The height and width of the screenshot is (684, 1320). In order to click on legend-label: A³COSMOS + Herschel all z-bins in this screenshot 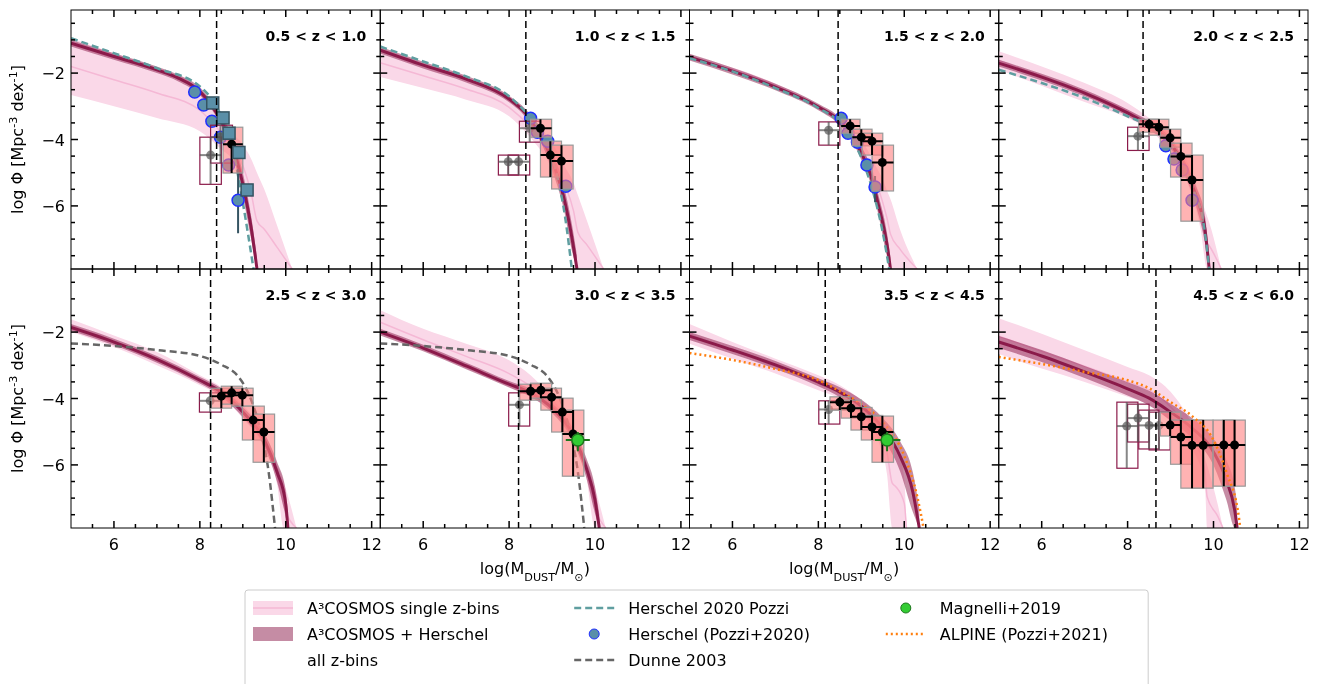, I will do `click(398, 647)`.